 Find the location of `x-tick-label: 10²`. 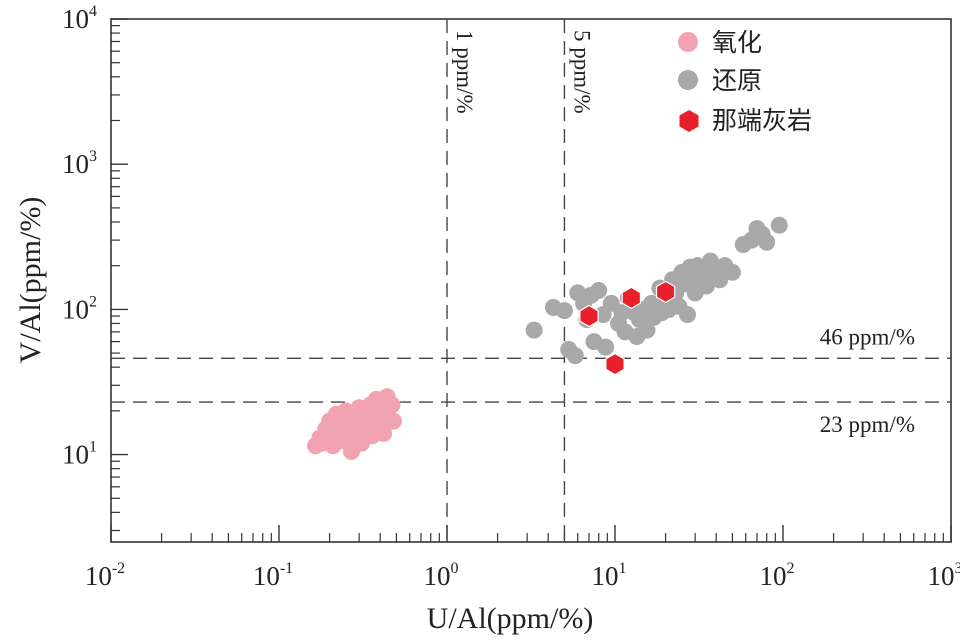

x-tick-label: 10² is located at coordinates (777, 575).